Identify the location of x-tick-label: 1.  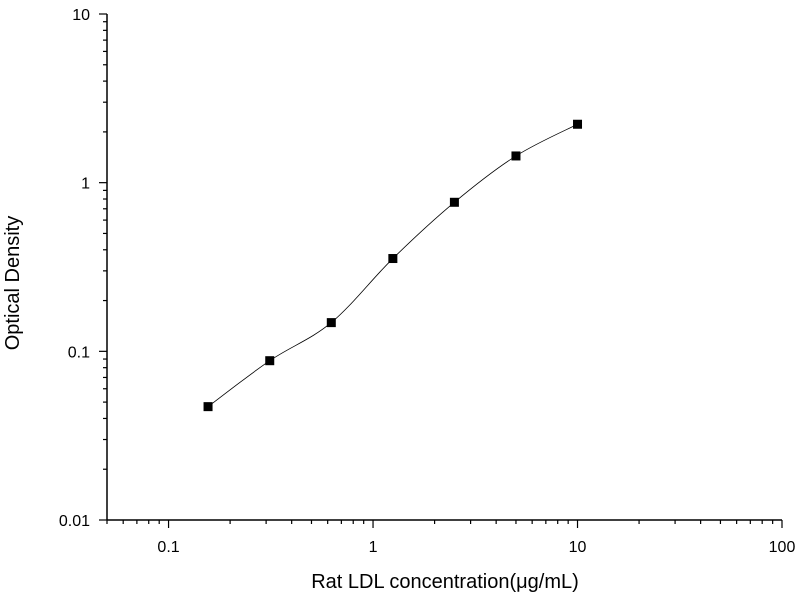
(373, 547).